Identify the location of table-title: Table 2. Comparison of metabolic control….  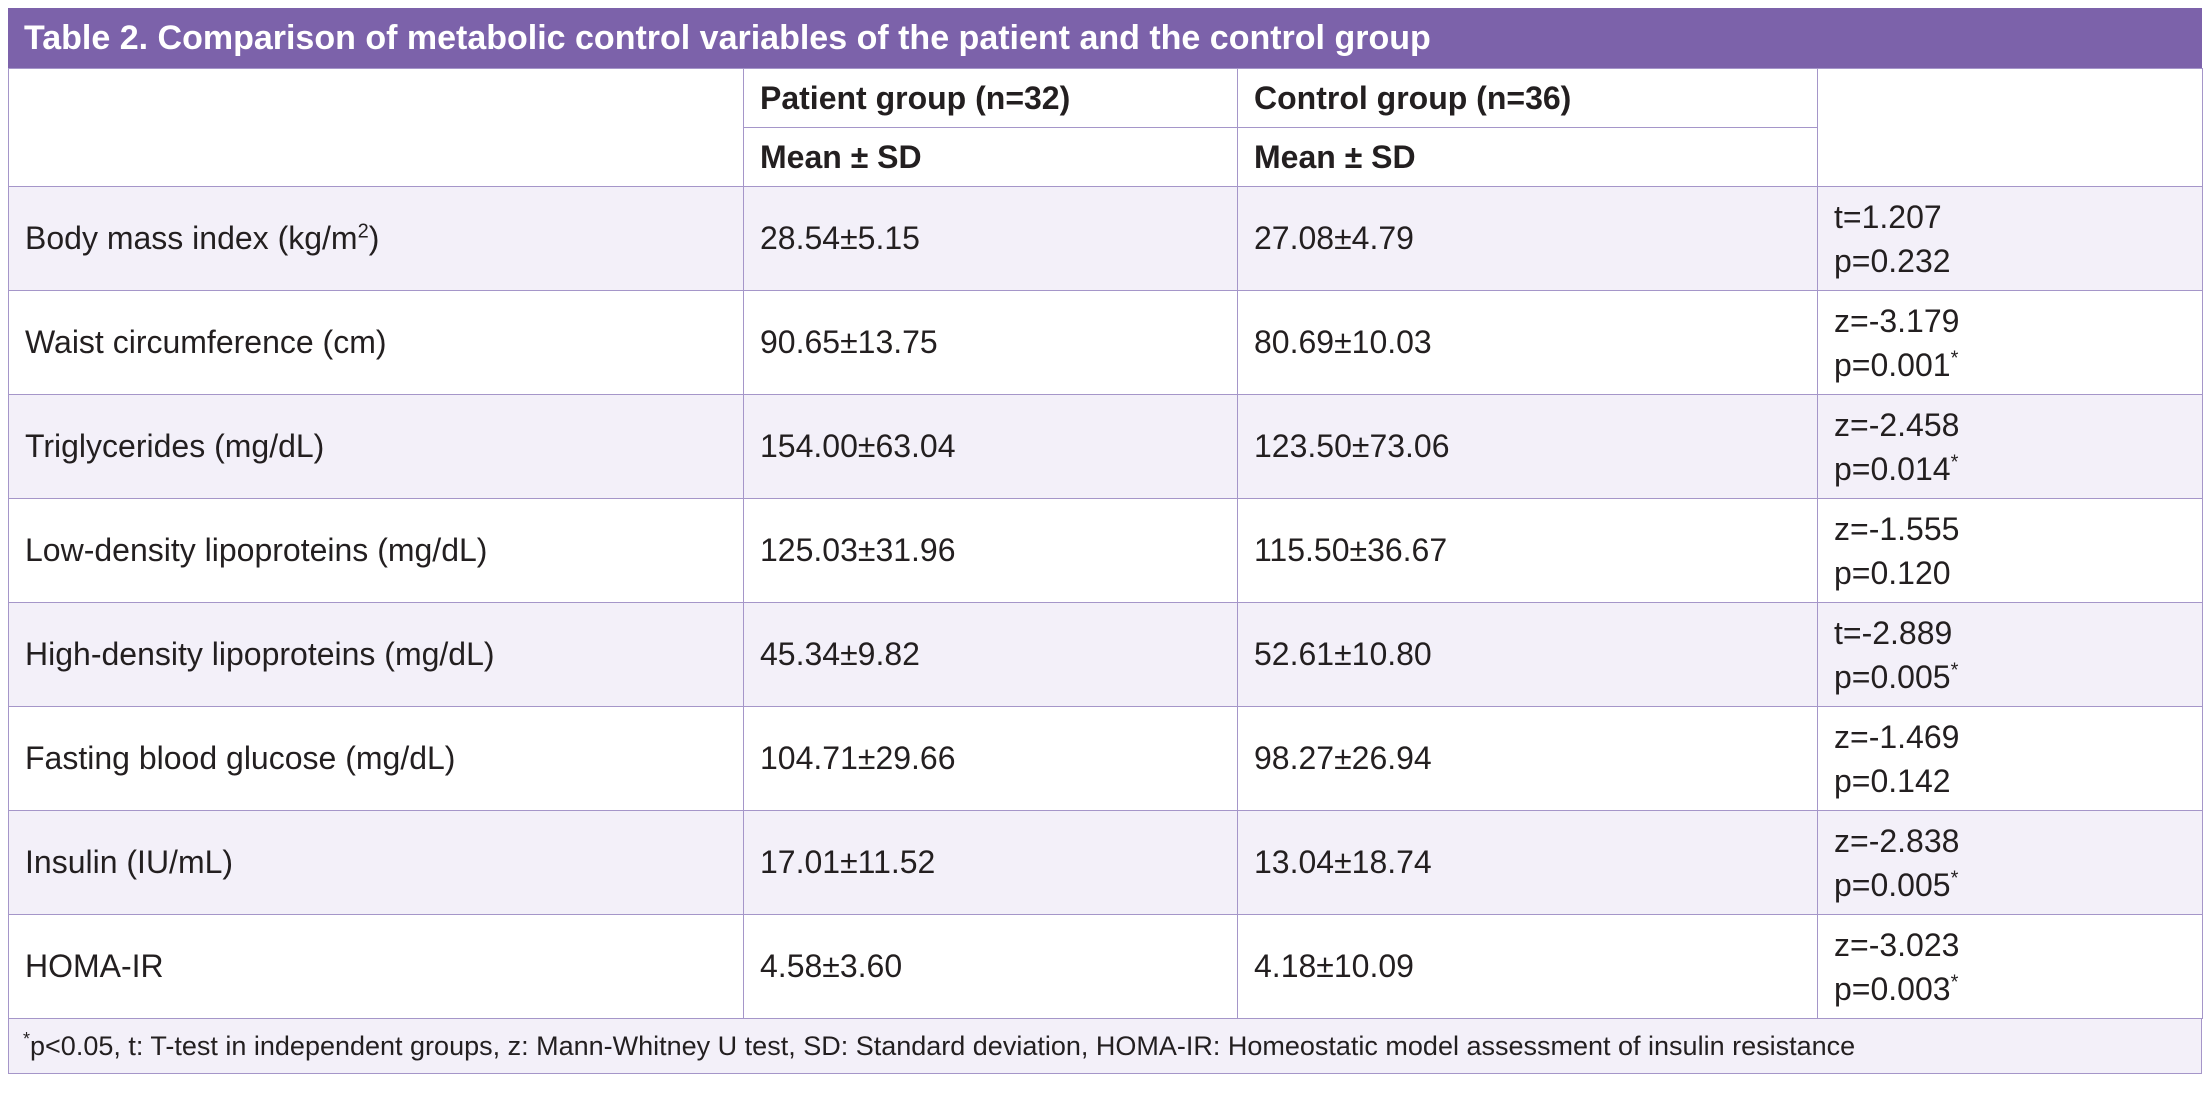
(1105, 38).